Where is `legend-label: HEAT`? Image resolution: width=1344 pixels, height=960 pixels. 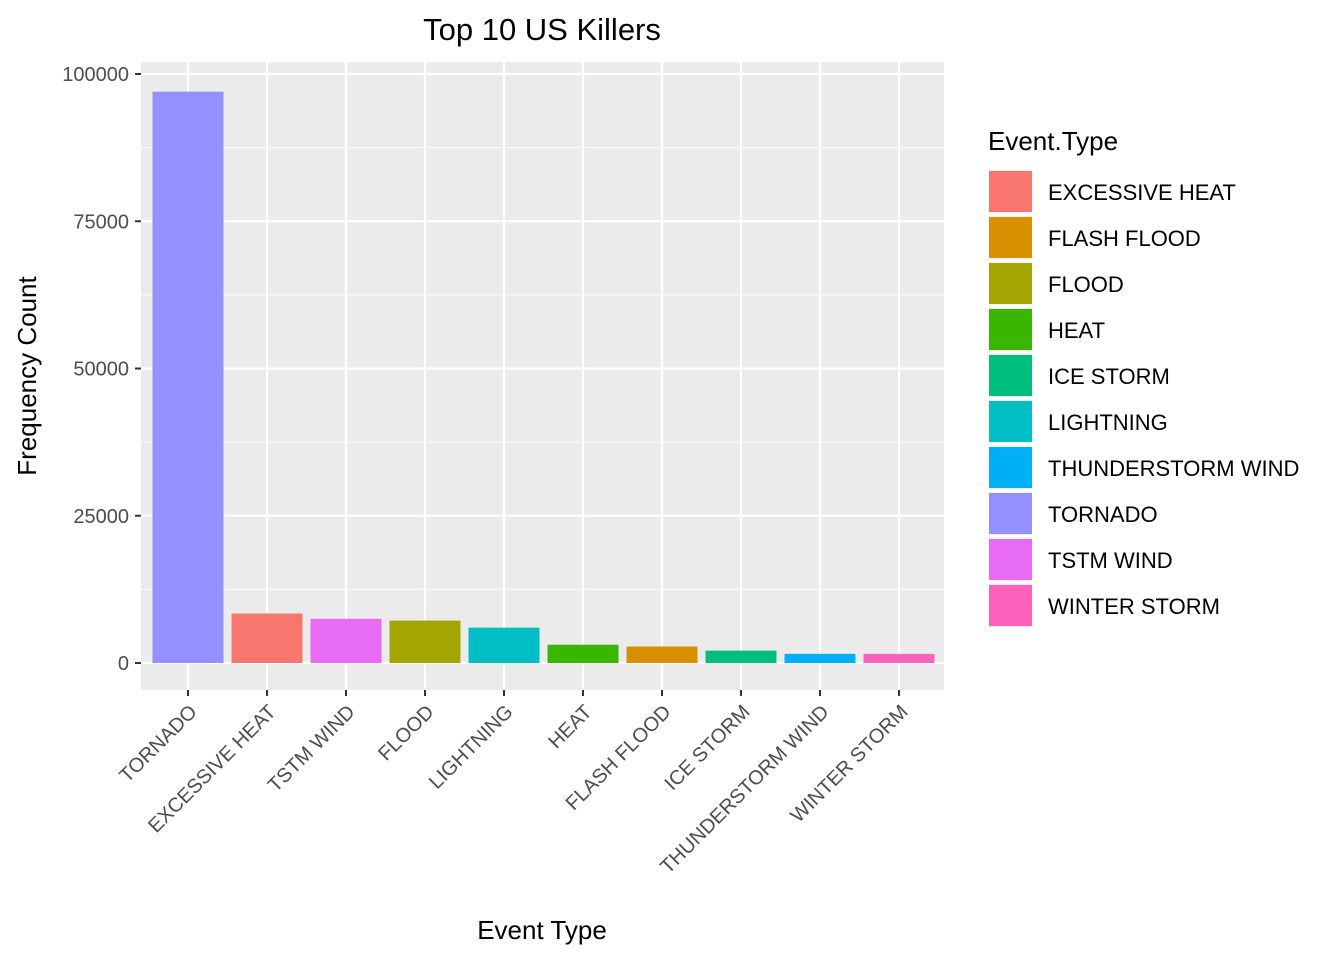 legend-label: HEAT is located at coordinates (1076, 330).